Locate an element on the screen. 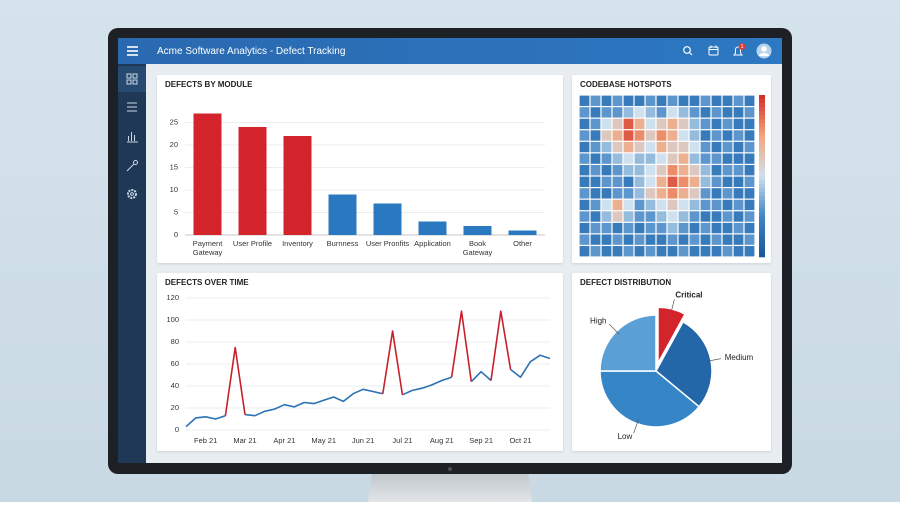  y-tick-label: 0 is located at coordinates (176, 234).